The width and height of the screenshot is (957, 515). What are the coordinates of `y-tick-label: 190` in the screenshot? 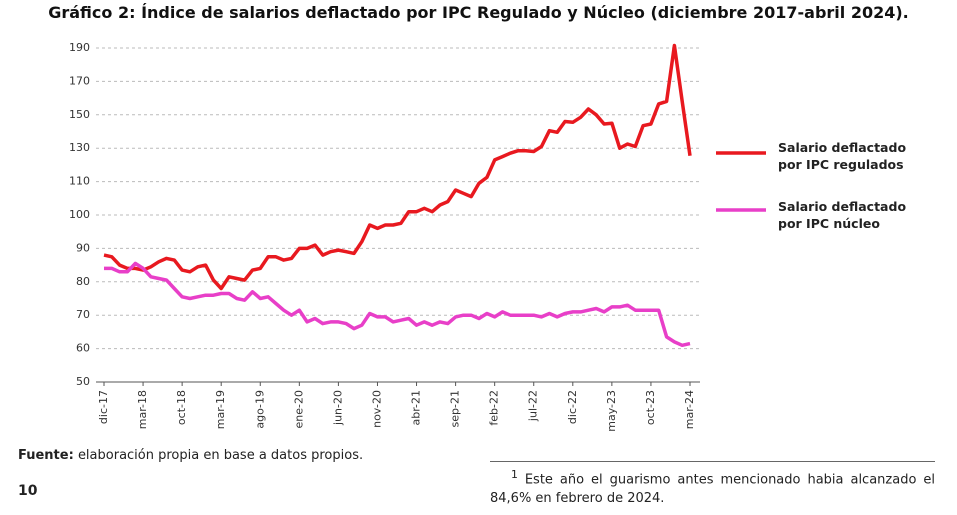 It's located at (79, 47).